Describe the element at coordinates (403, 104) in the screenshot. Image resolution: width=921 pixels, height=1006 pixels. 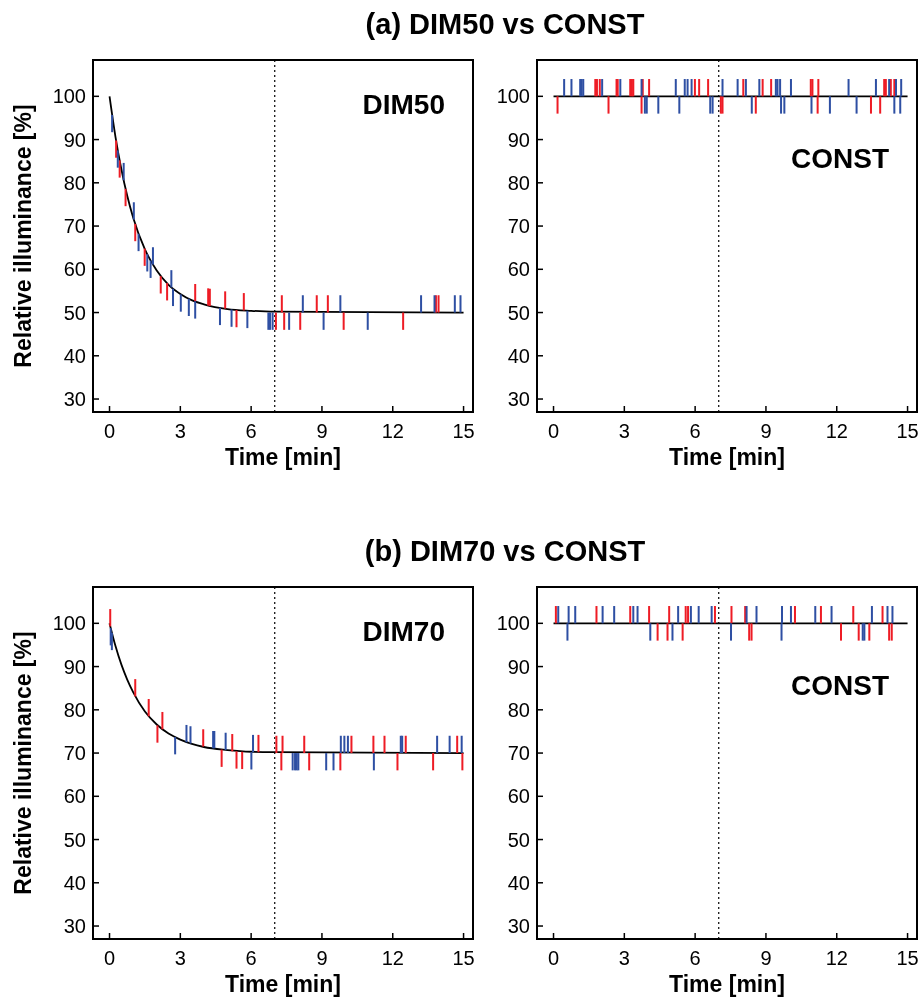
I see `annotation: DIM50` at that location.